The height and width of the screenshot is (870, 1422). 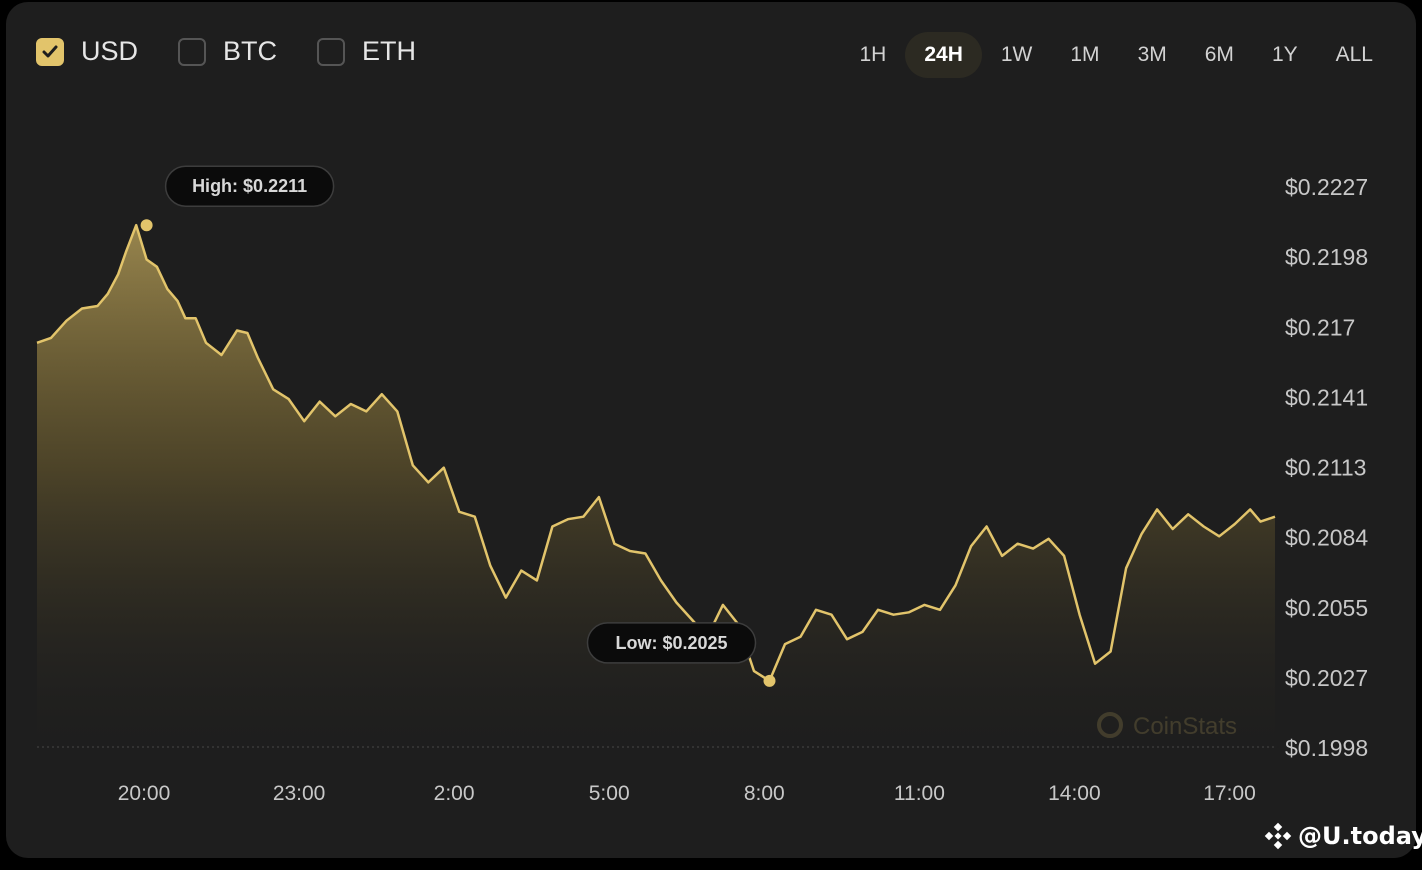 I want to click on low-label: Low: $0.2025, so click(x=671, y=643).